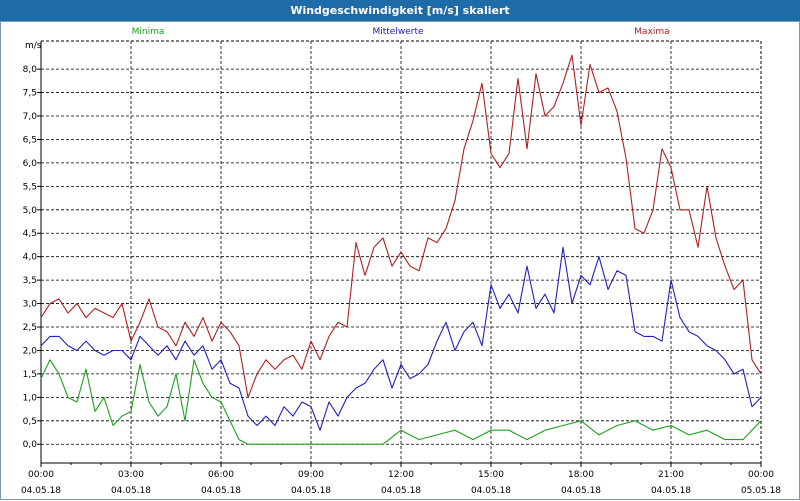 The width and height of the screenshot is (800, 501). What do you see at coordinates (30, 258) in the screenshot?
I see `y-tick-label: 4,0` at bounding box center [30, 258].